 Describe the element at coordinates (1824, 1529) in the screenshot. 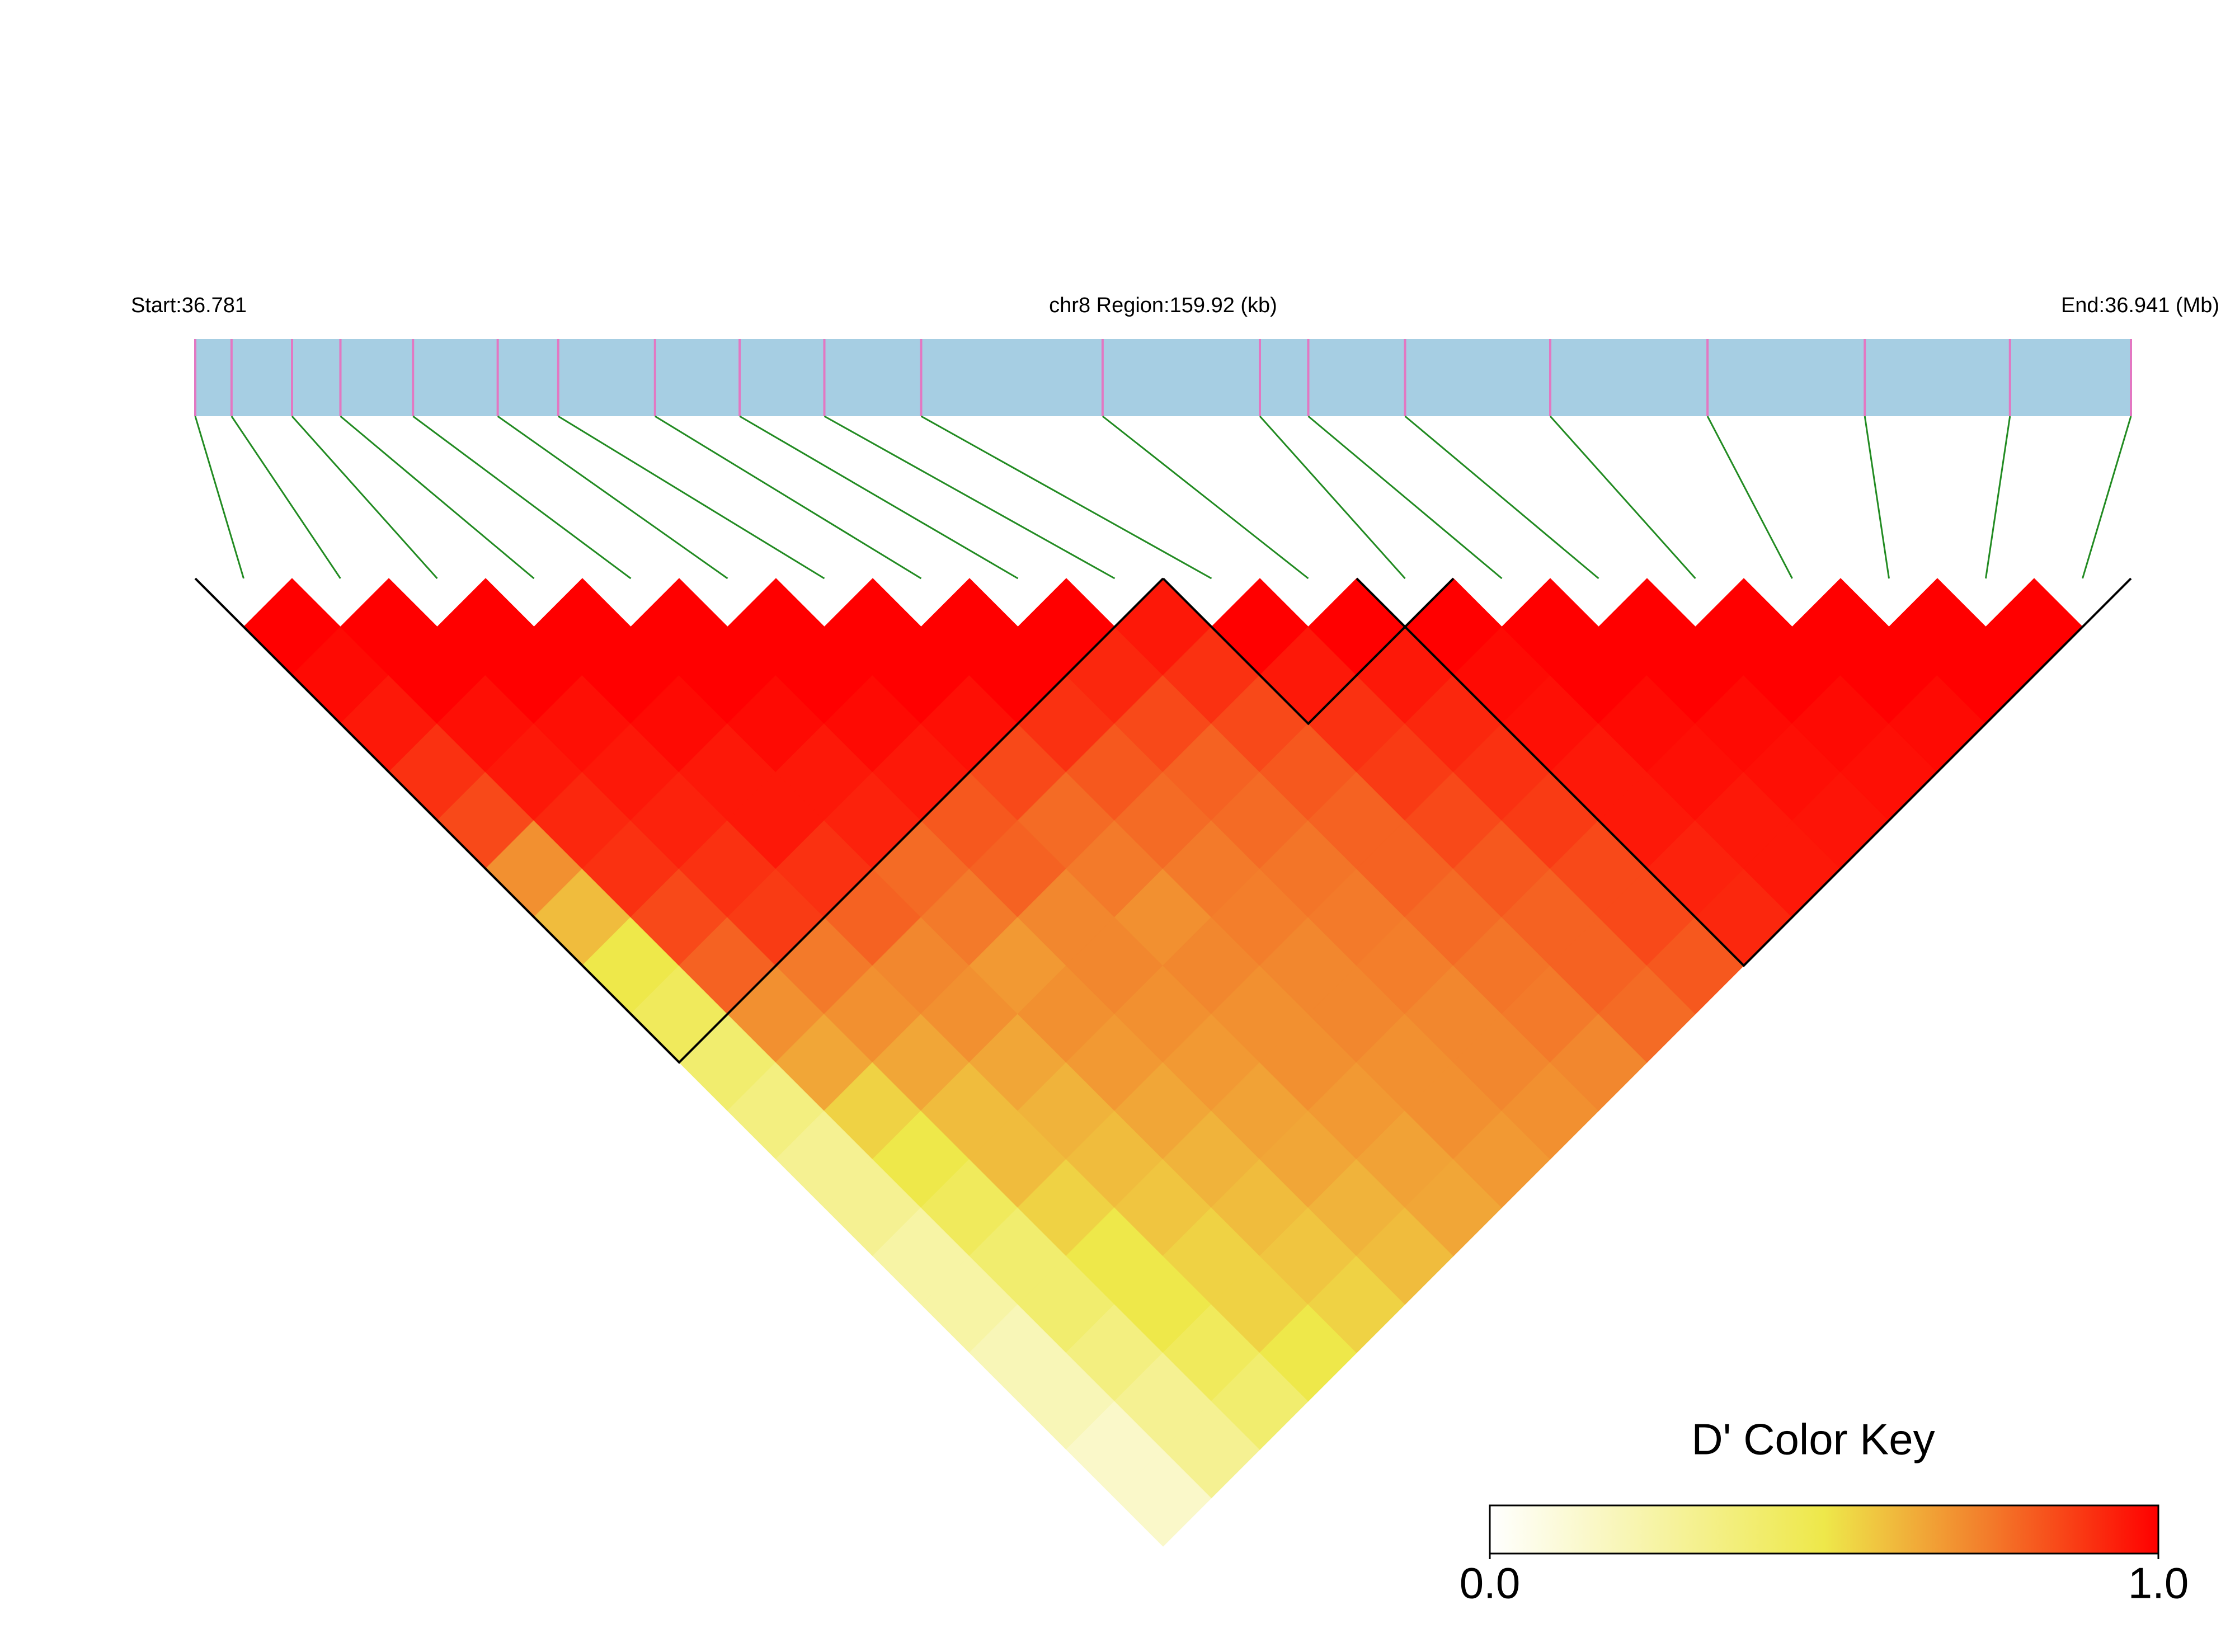

I see `colorkey-bar` at that location.